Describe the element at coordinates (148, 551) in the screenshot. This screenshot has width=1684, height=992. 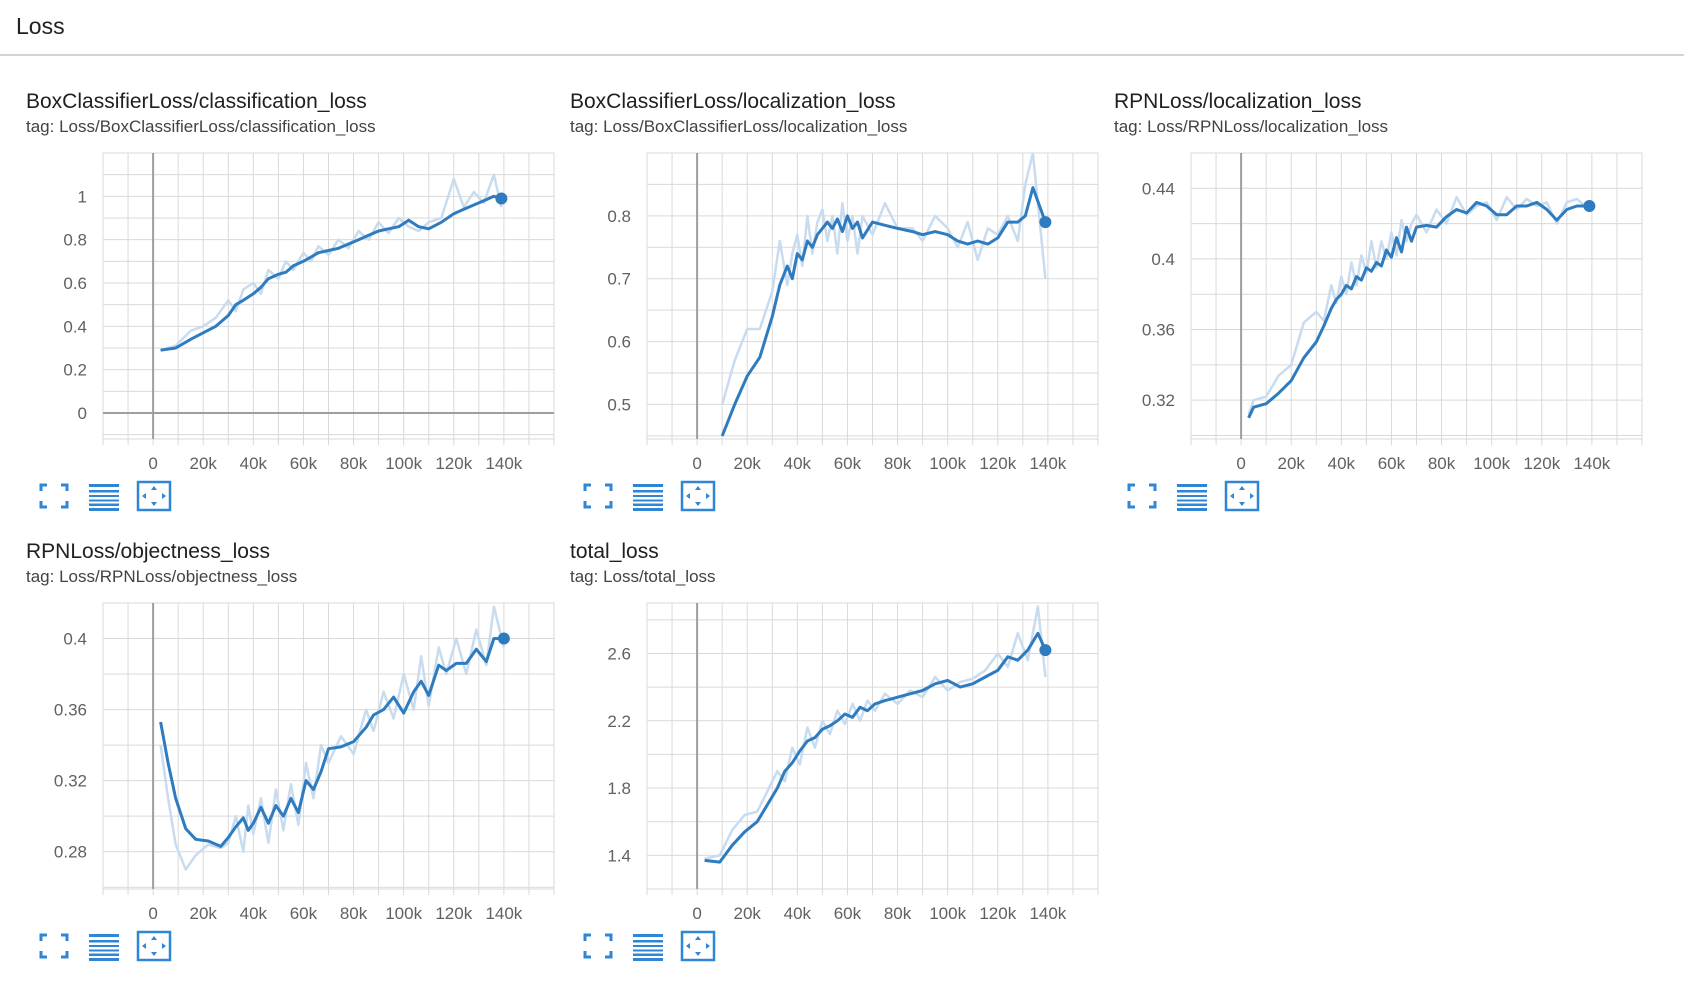
I see `chart-title: RPNLoss/objectness_loss` at that location.